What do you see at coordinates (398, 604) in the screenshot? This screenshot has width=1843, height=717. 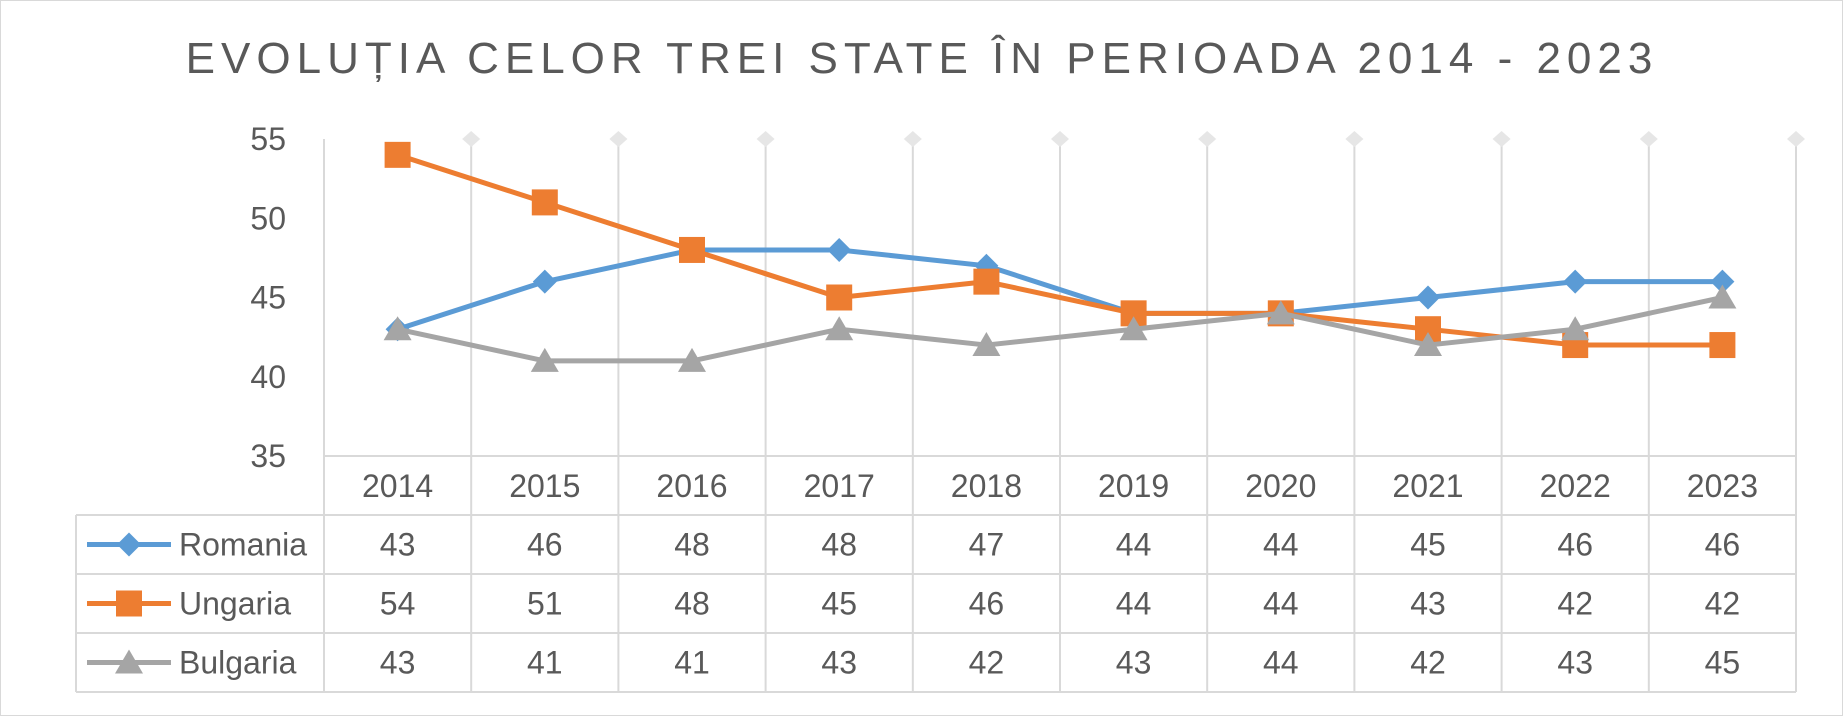 I see `table-cell: 54` at bounding box center [398, 604].